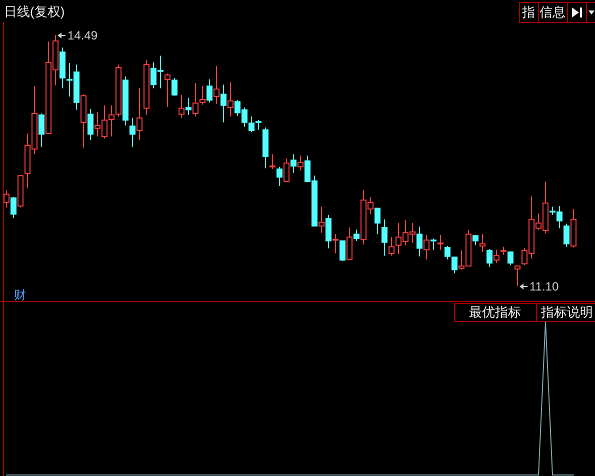 This screenshot has width=595, height=476. Describe the element at coordinates (553, 12) in the screenshot. I see `text: 信息` at that location.